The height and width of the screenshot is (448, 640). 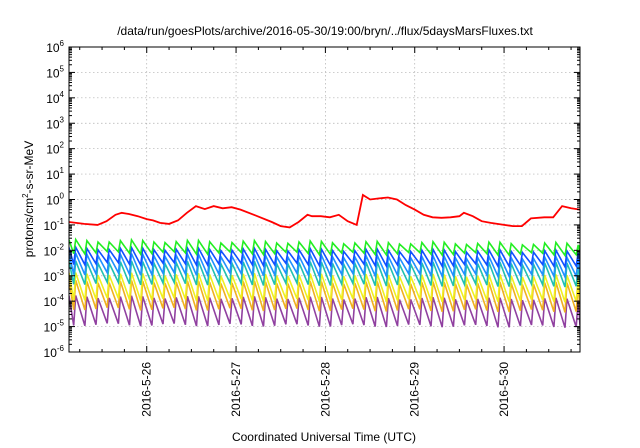 I want to click on y-tick-label: 10¹, so click(x=55, y=174).